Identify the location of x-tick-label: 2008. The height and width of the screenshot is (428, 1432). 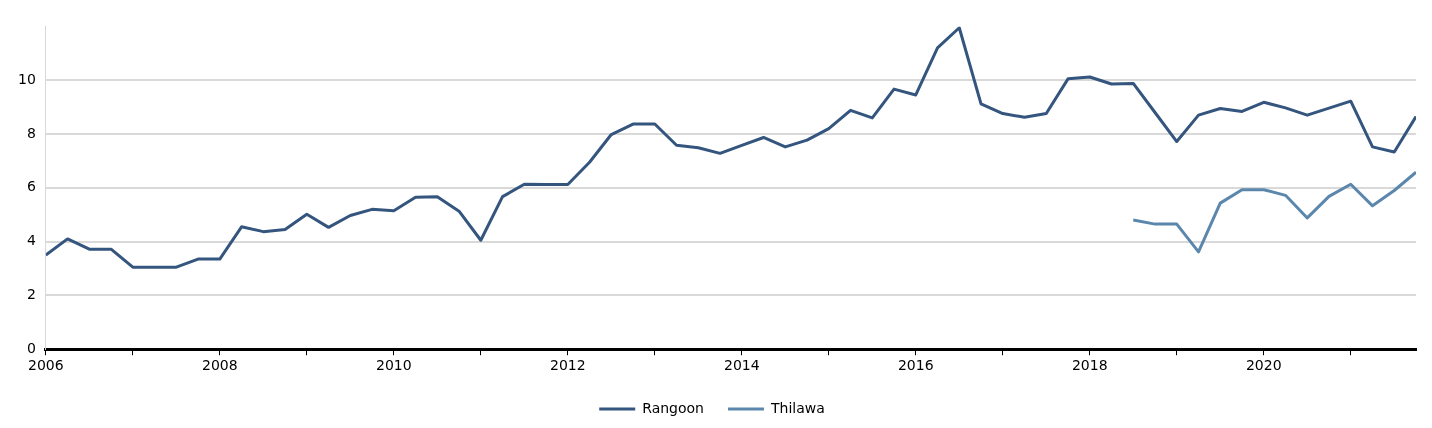
(219, 365).